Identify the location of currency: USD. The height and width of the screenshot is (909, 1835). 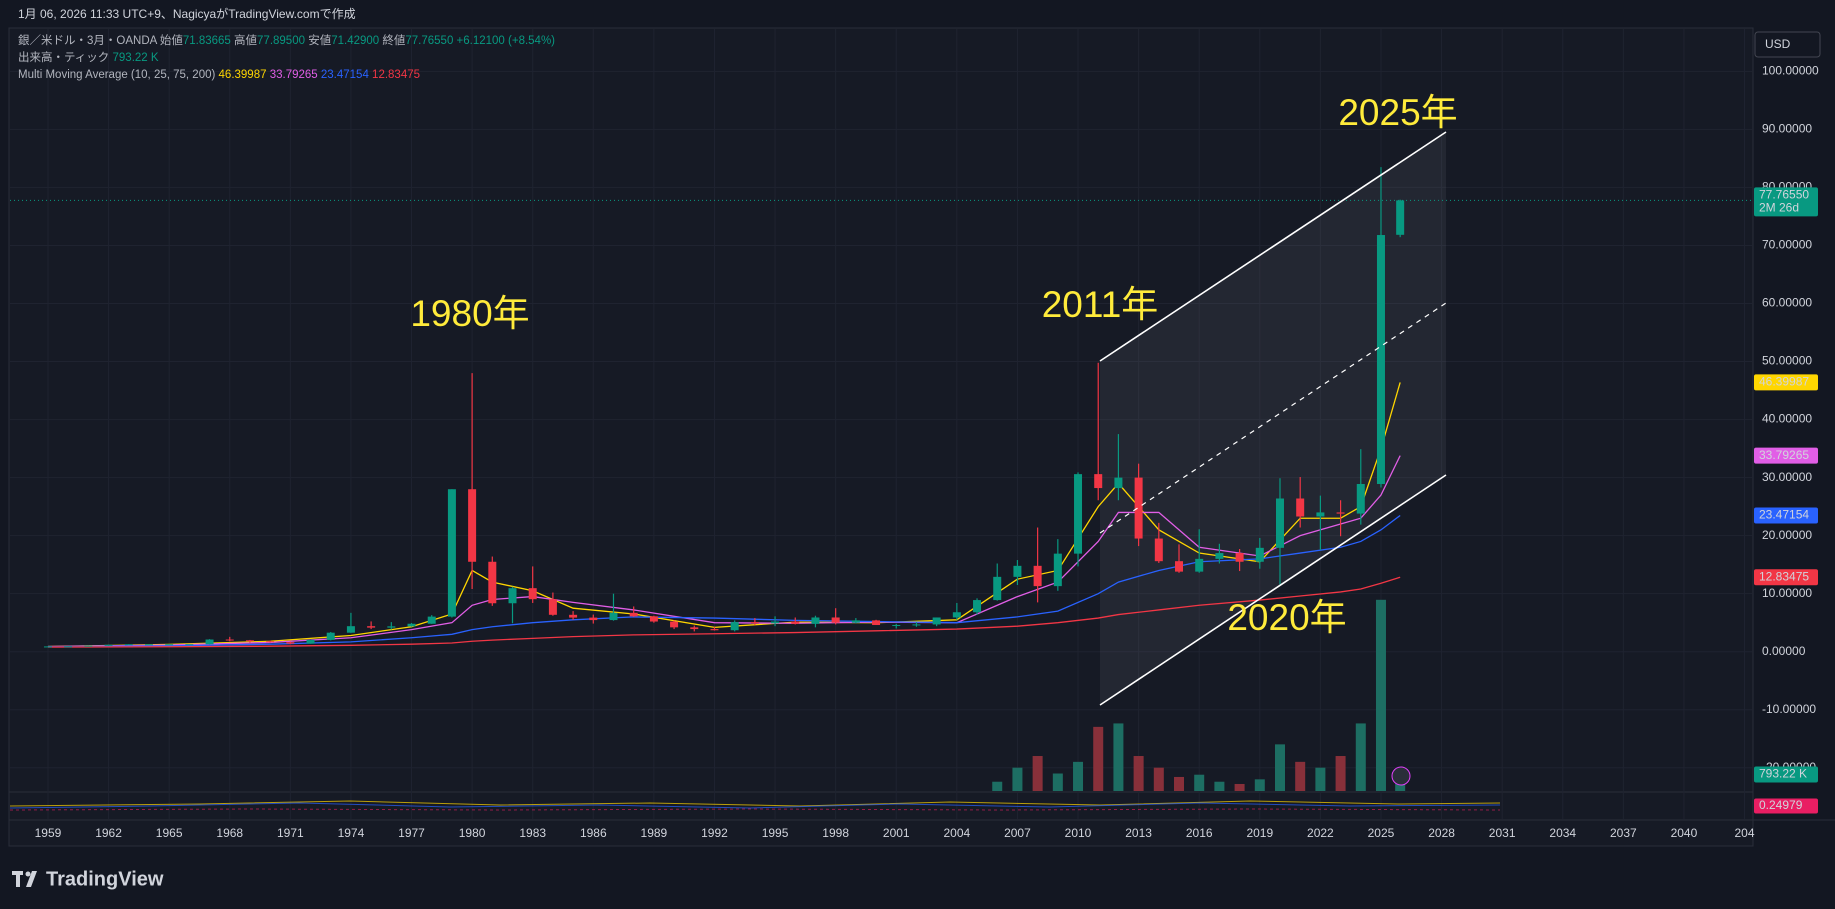
(1778, 44).